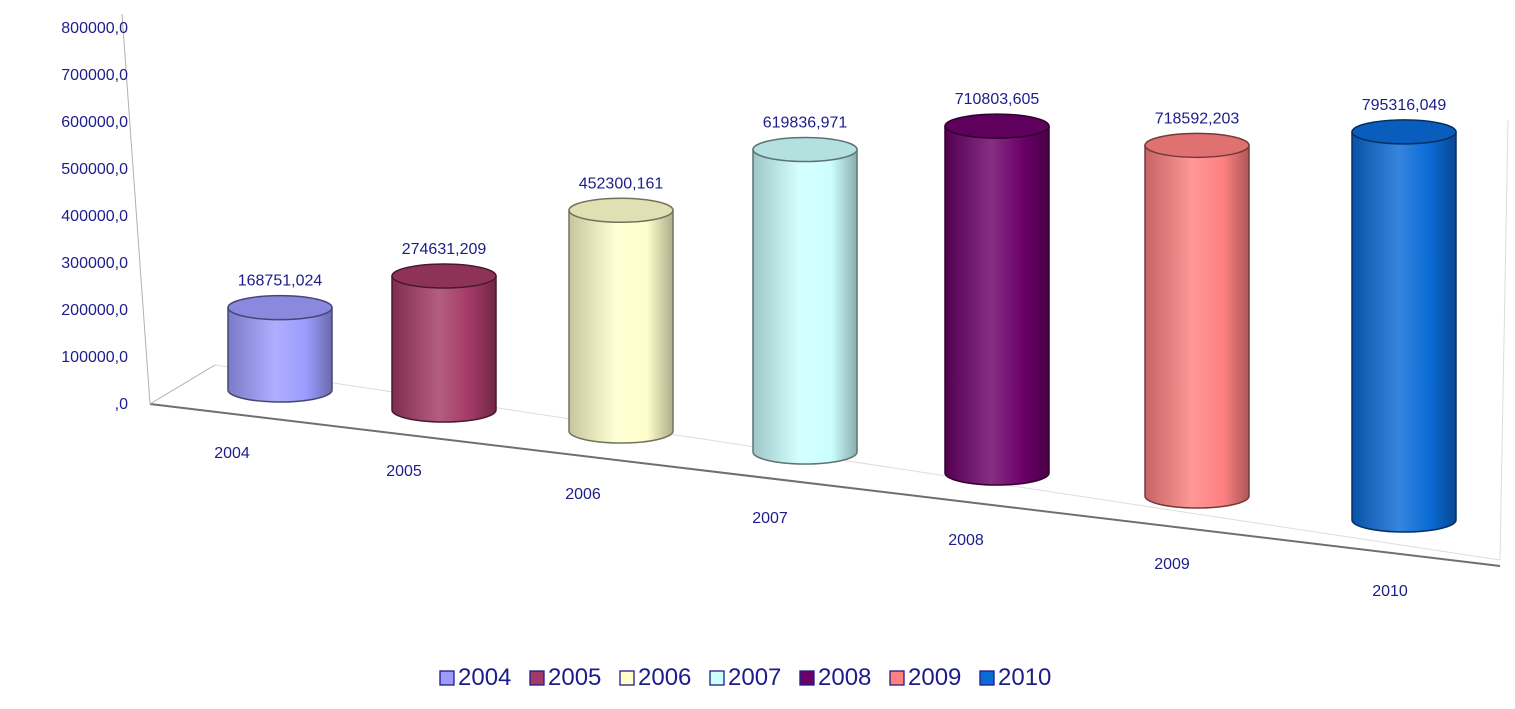 The image size is (1515, 709). I want to click on bar-2007, so click(805, 300).